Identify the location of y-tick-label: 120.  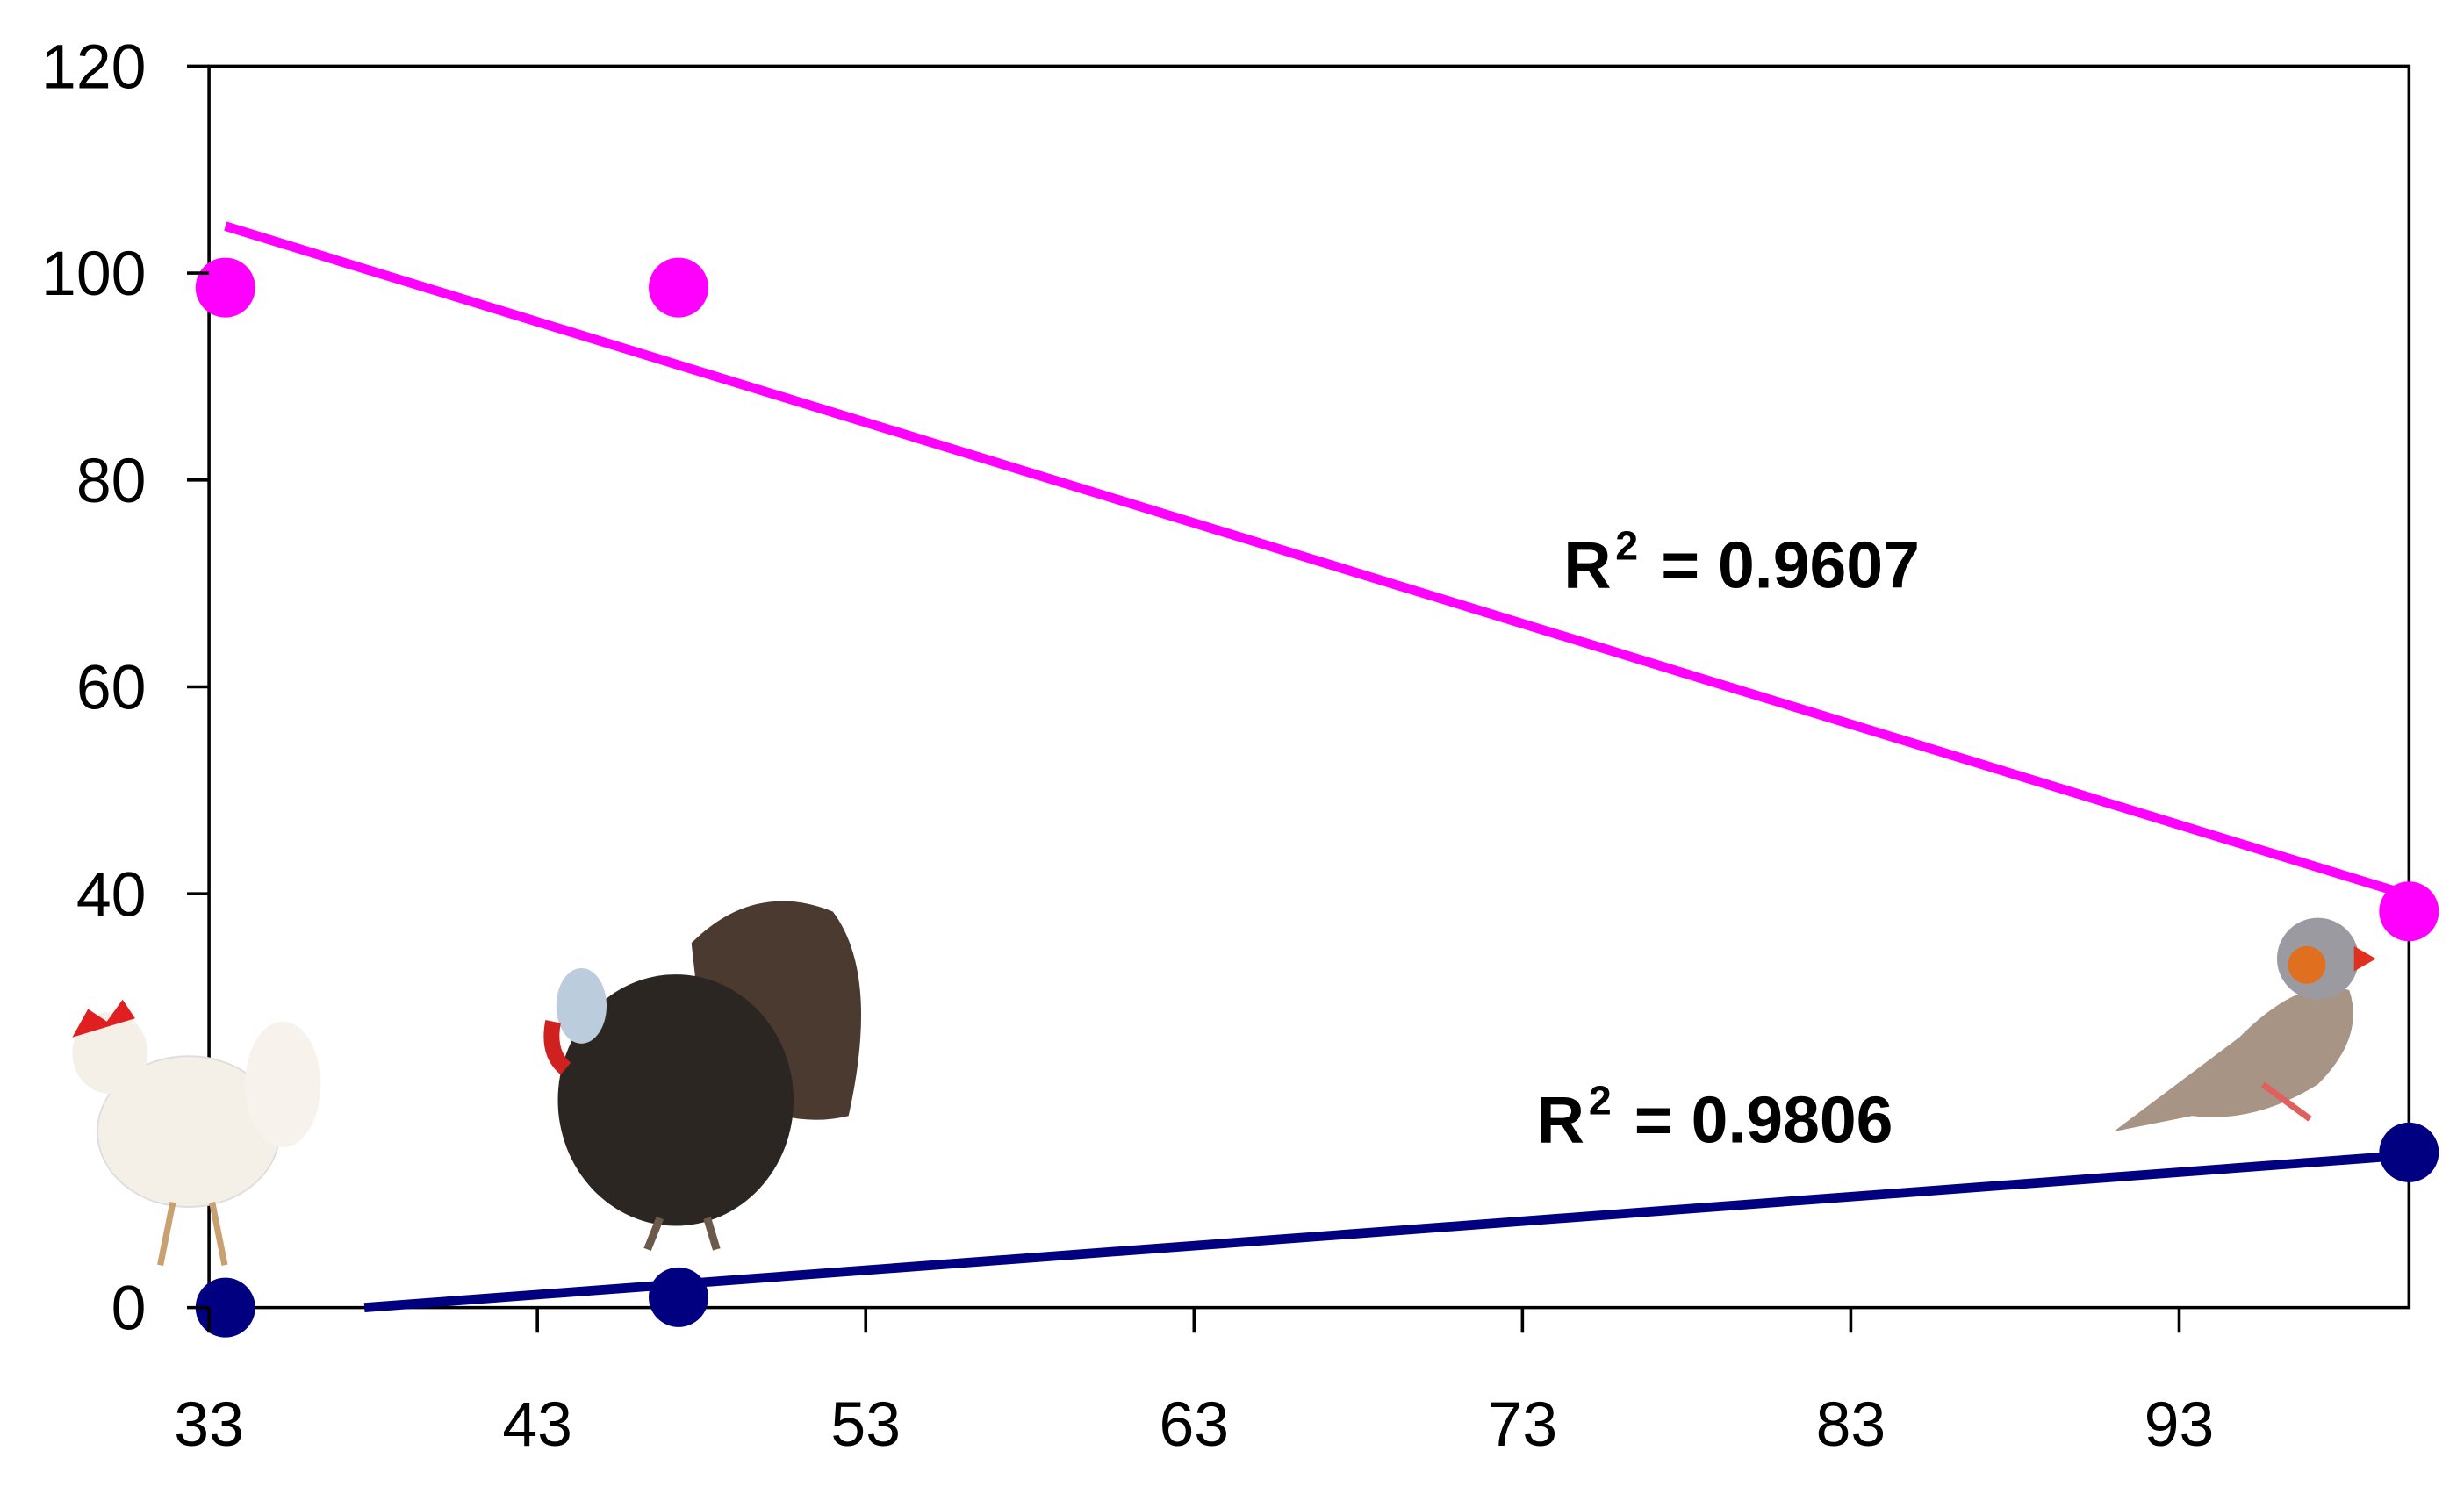
(93, 67).